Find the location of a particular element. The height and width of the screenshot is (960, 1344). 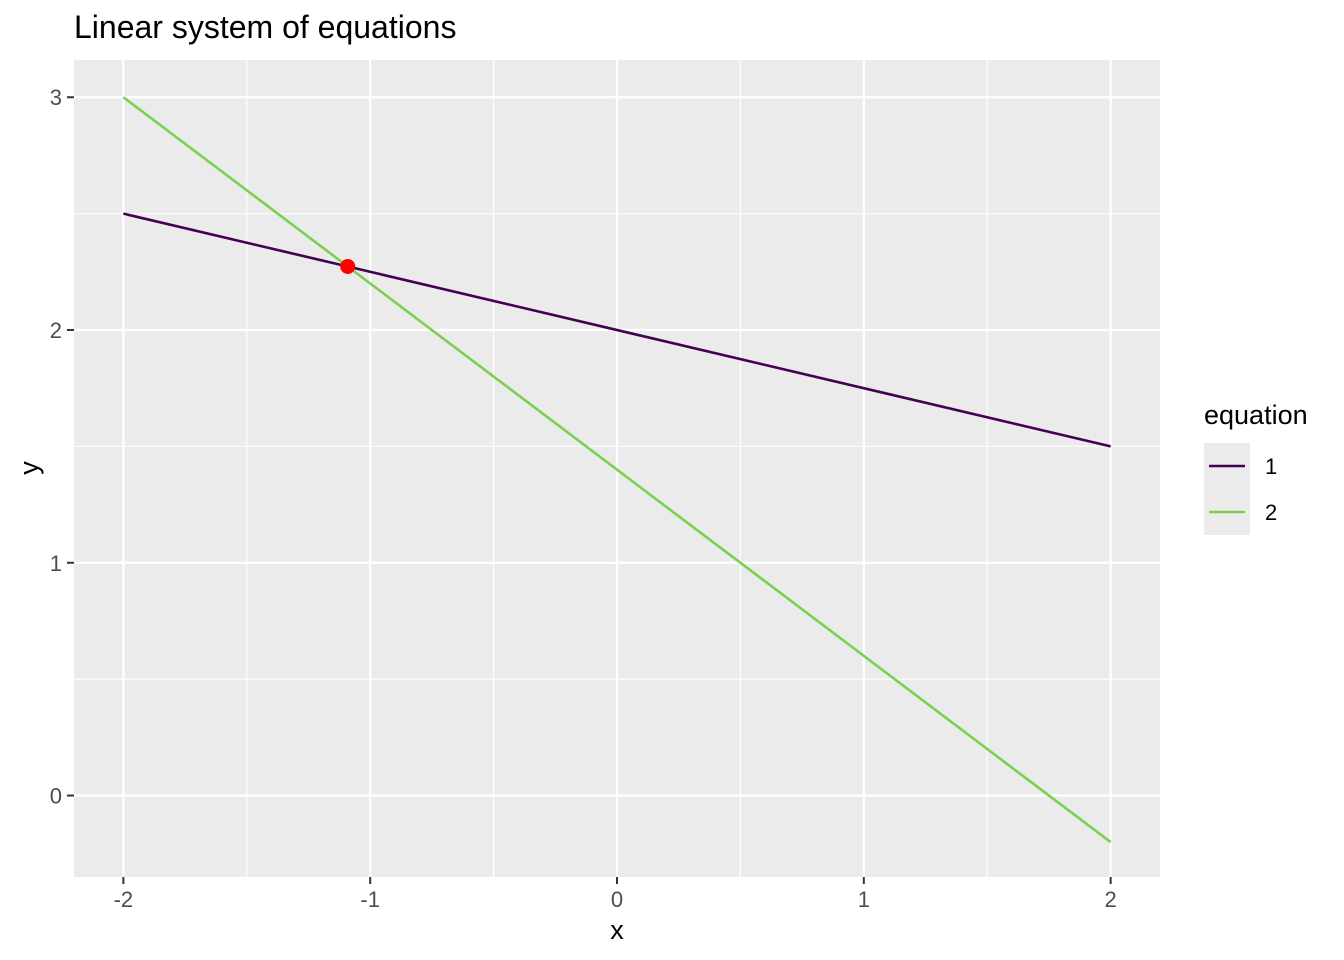

x-tick-label: 1 is located at coordinates (864, 899).